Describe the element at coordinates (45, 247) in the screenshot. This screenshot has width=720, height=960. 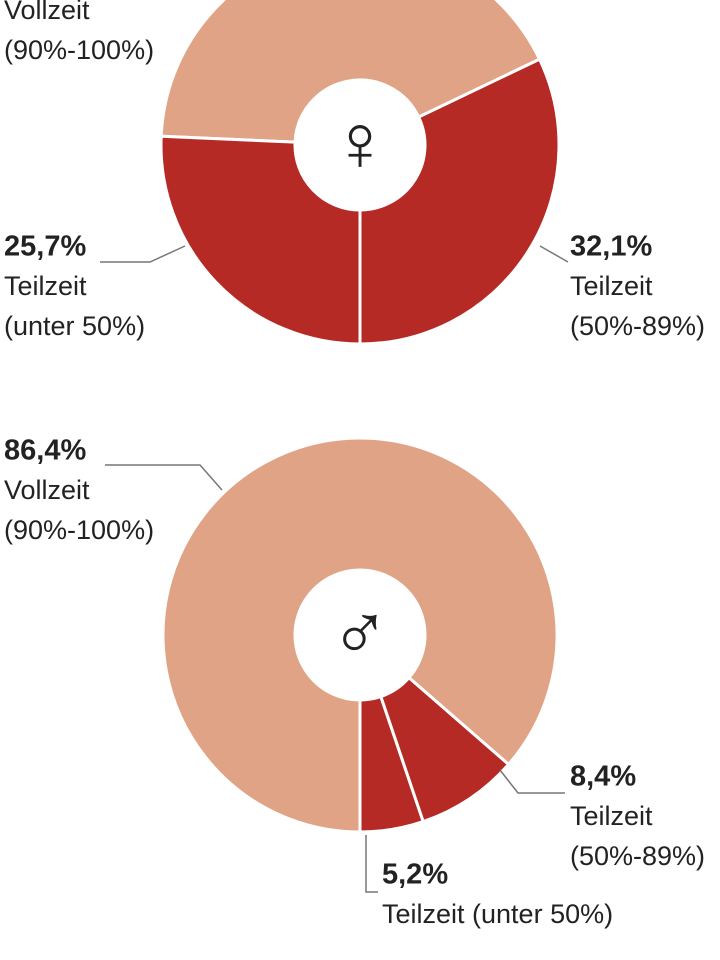
I see `value-label: 25,7%` at that location.